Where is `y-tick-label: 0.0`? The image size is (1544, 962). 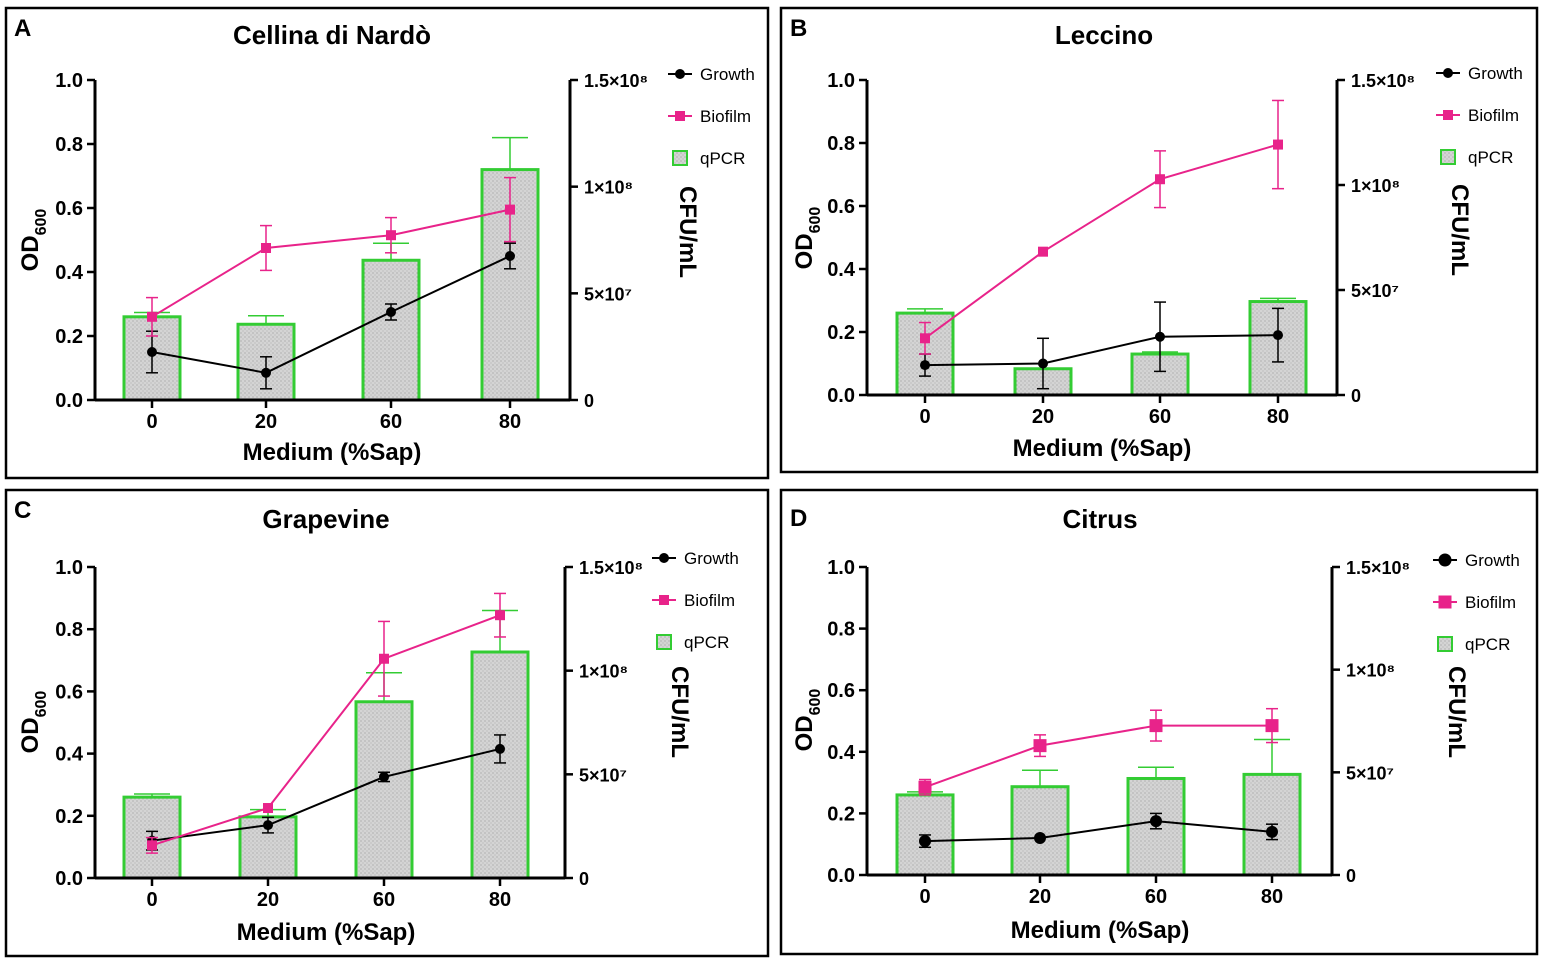 y-tick-label: 0.0 is located at coordinates (841, 396).